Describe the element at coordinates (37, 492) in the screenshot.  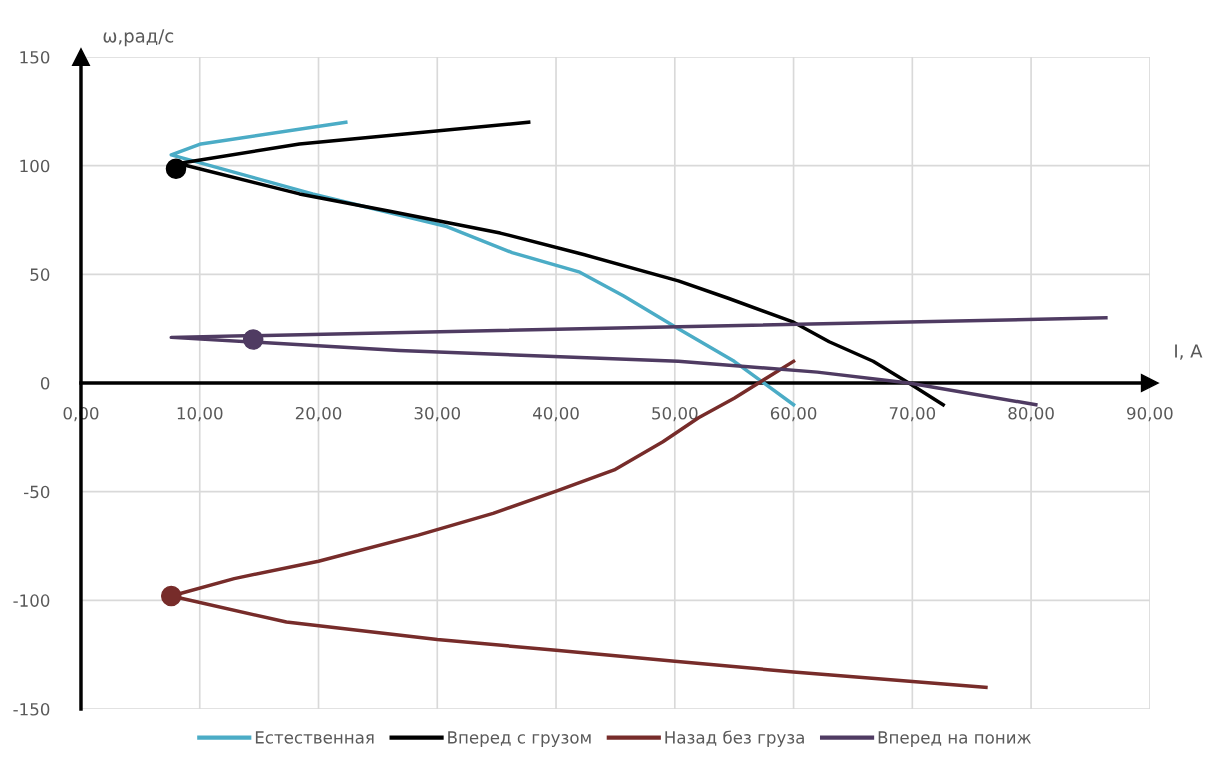
I see `y-tick-label: -50` at that location.